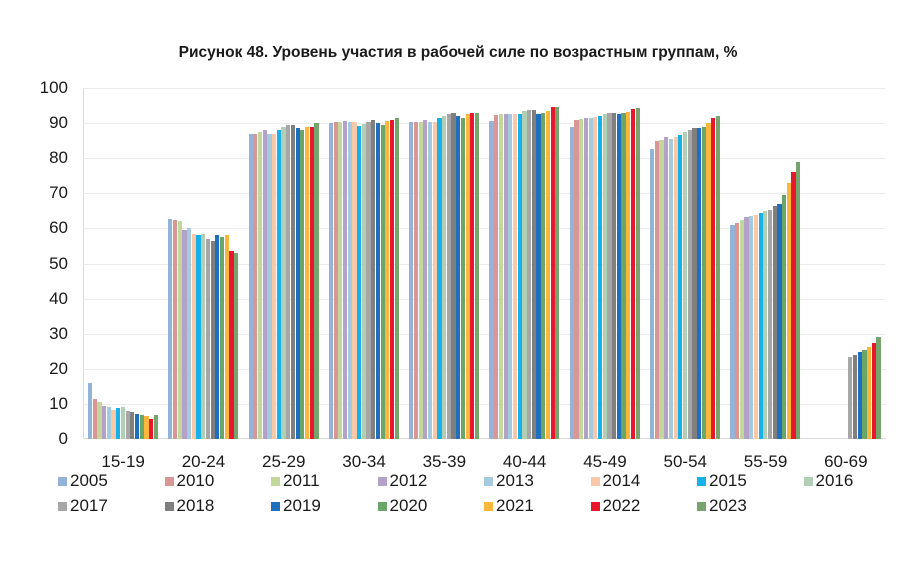 This screenshot has height=570, width=916. Describe the element at coordinates (123, 461) in the screenshot. I see `x-tick-label: 15-19` at that location.